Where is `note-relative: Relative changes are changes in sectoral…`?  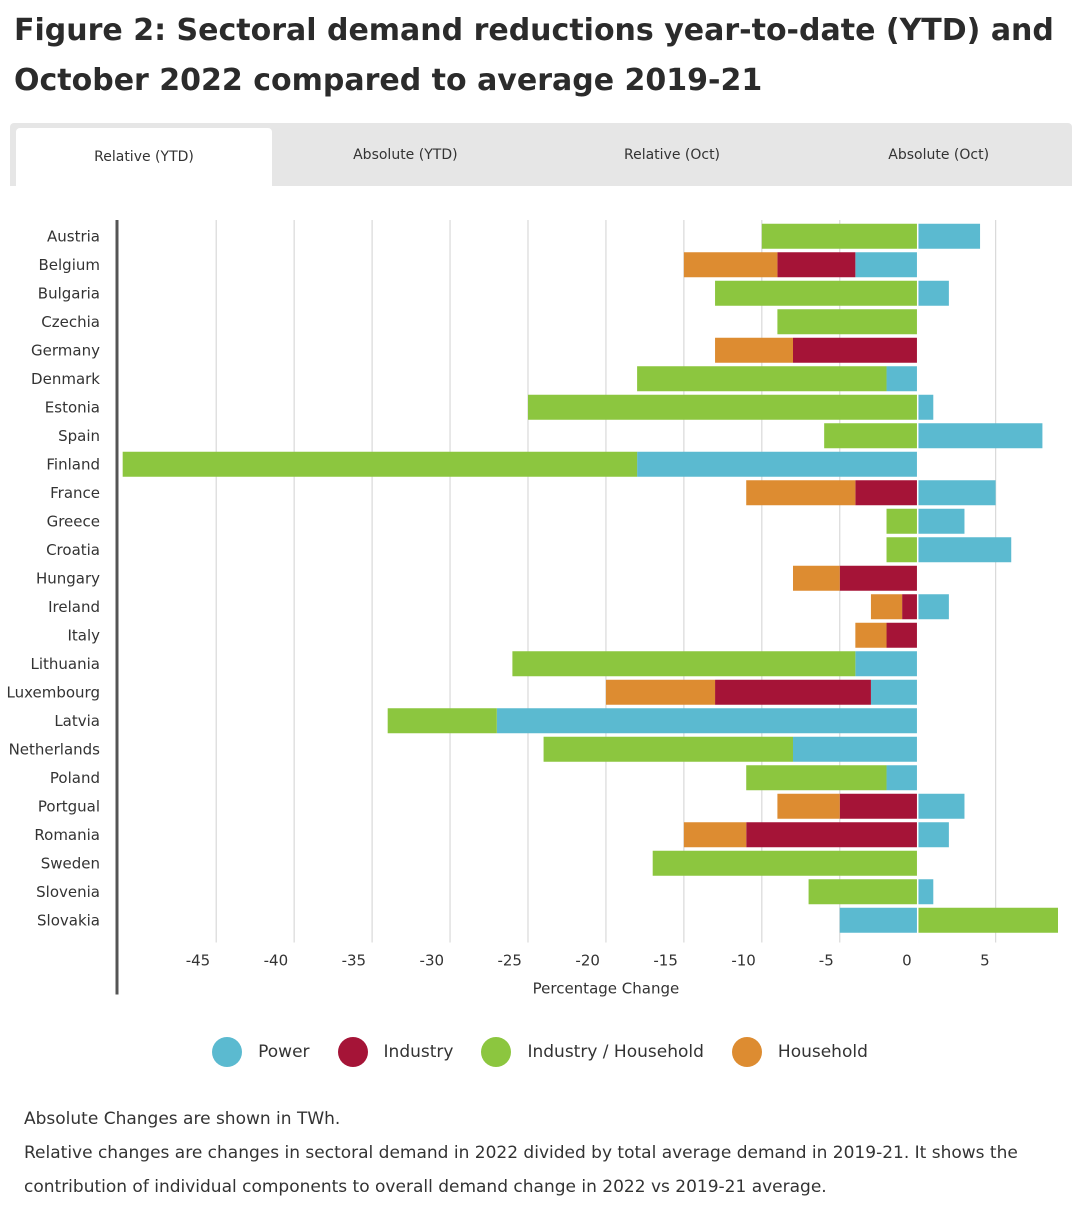 note-relative: Relative changes are changes in sectoral… is located at coordinates (521, 1170).